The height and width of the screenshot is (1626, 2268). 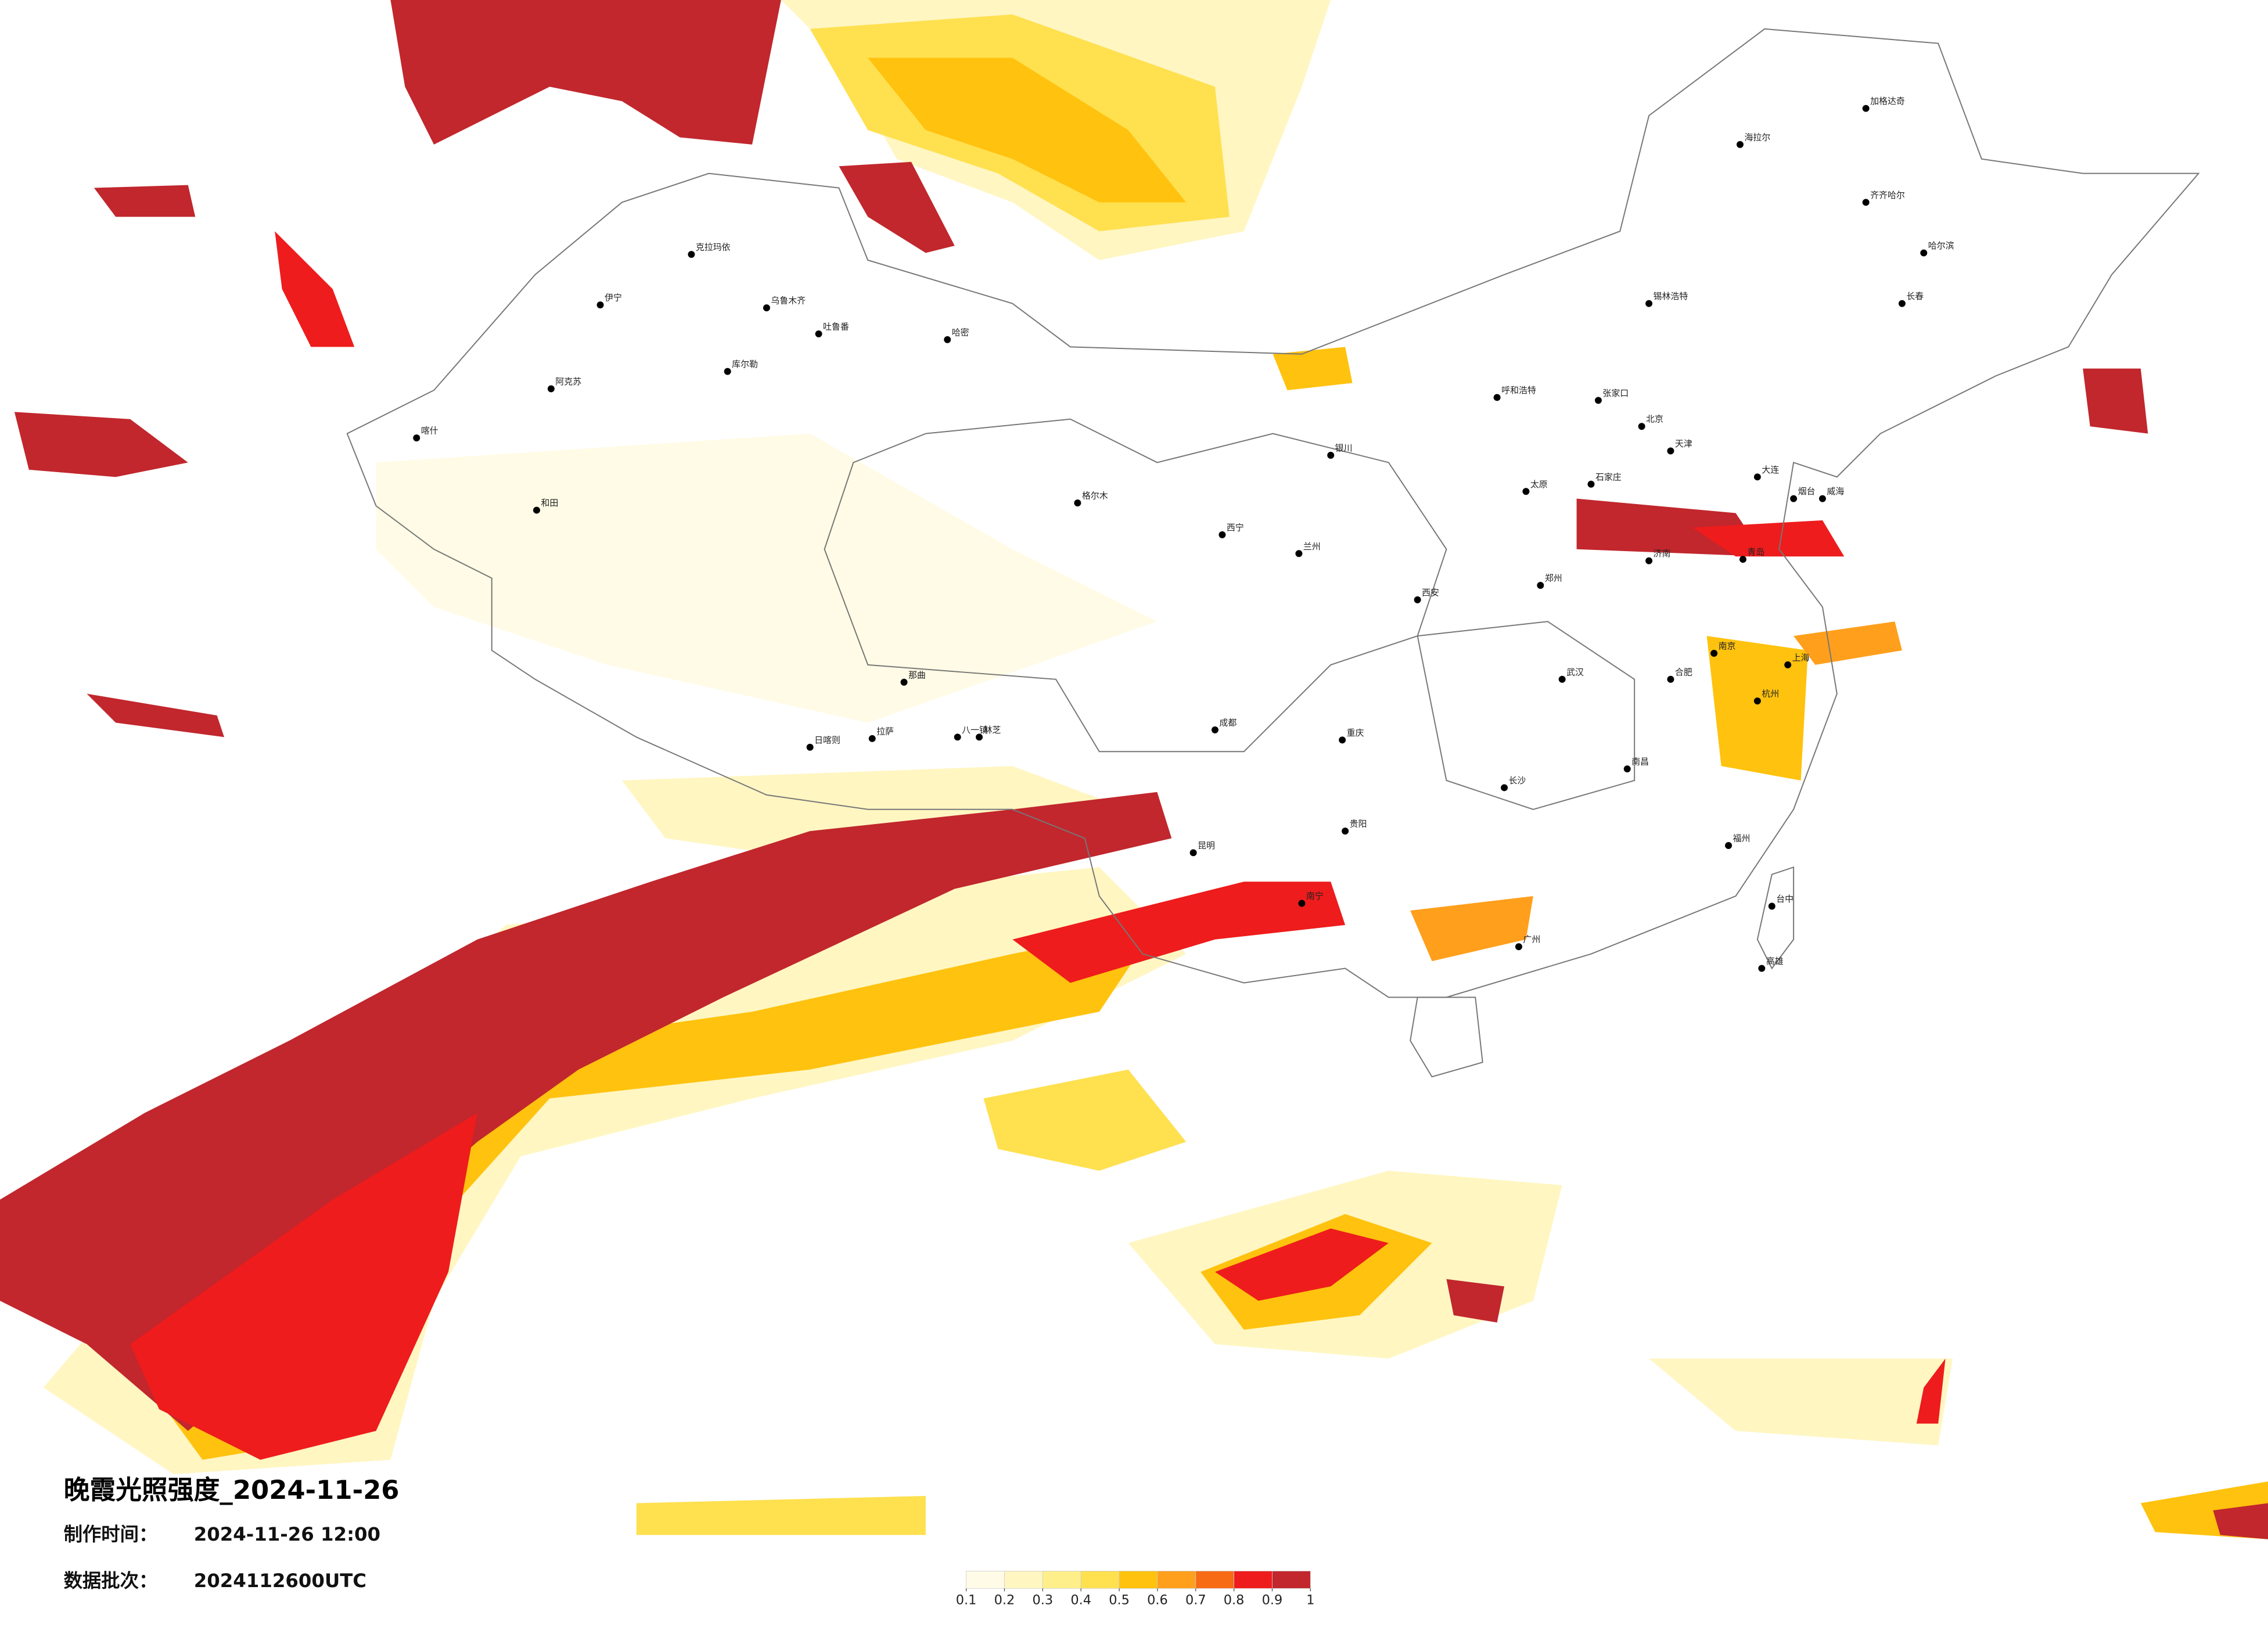 I want to click on made-time-value: 2024-11-26 12:00, so click(x=287, y=1534).